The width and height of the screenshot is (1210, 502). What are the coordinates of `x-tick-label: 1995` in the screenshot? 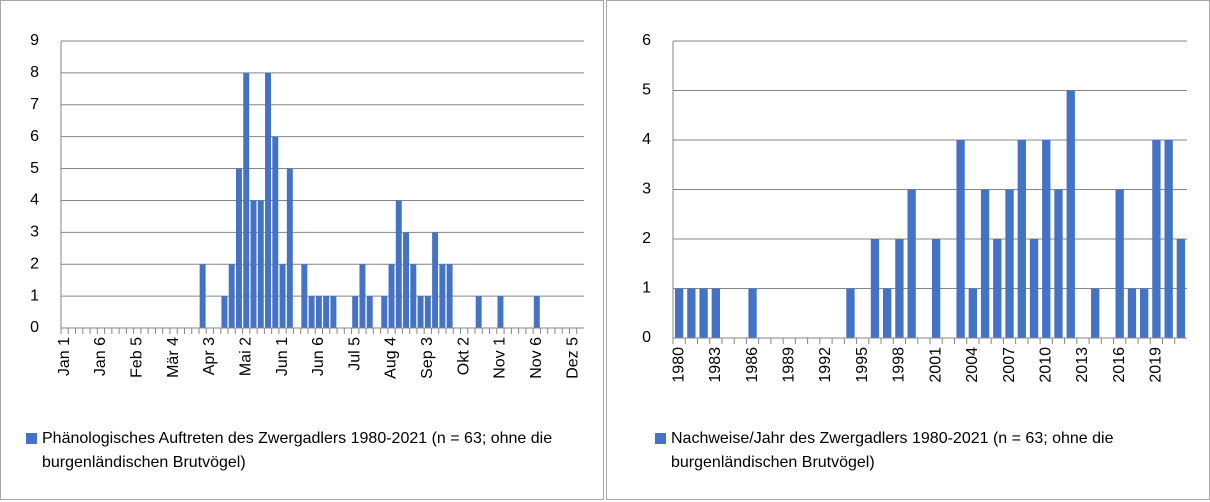 It's located at (862, 365).